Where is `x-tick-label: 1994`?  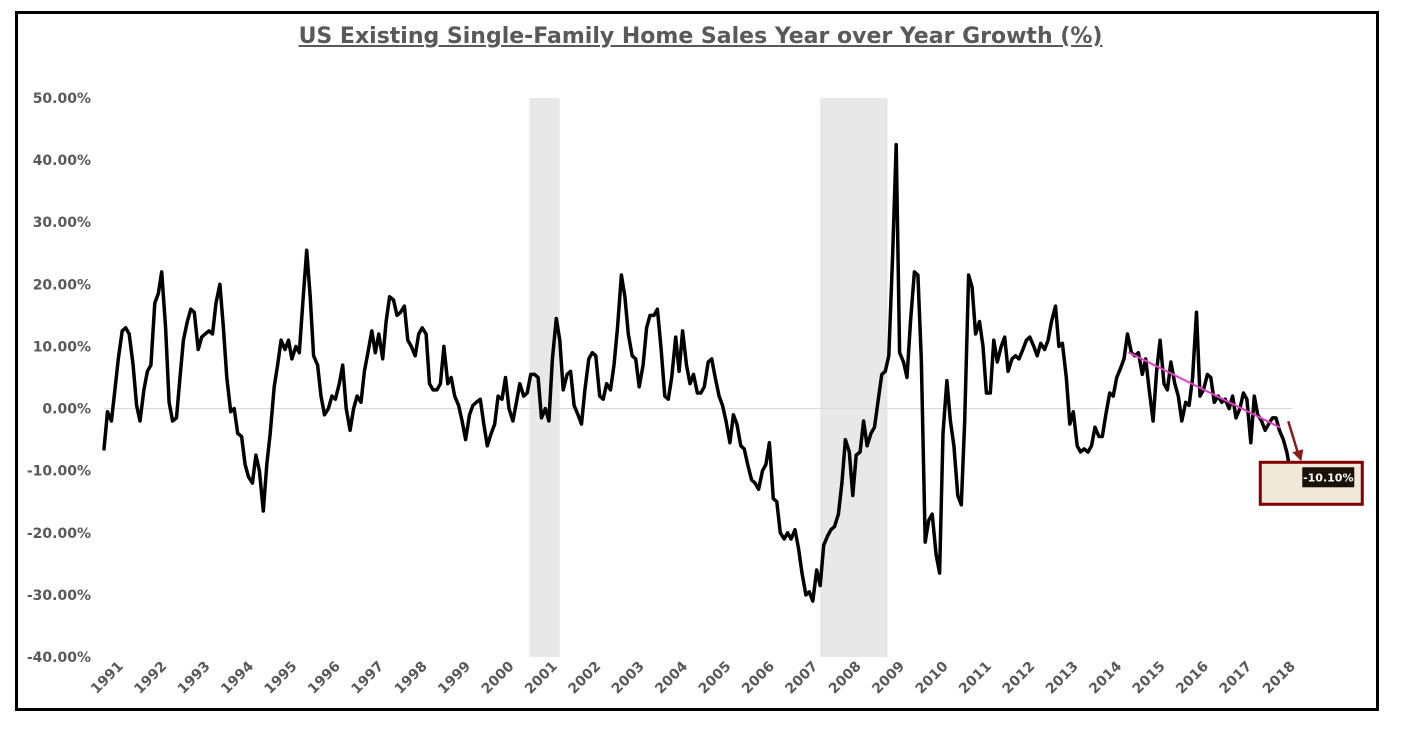
x-tick-label: 1994 is located at coordinates (237, 677).